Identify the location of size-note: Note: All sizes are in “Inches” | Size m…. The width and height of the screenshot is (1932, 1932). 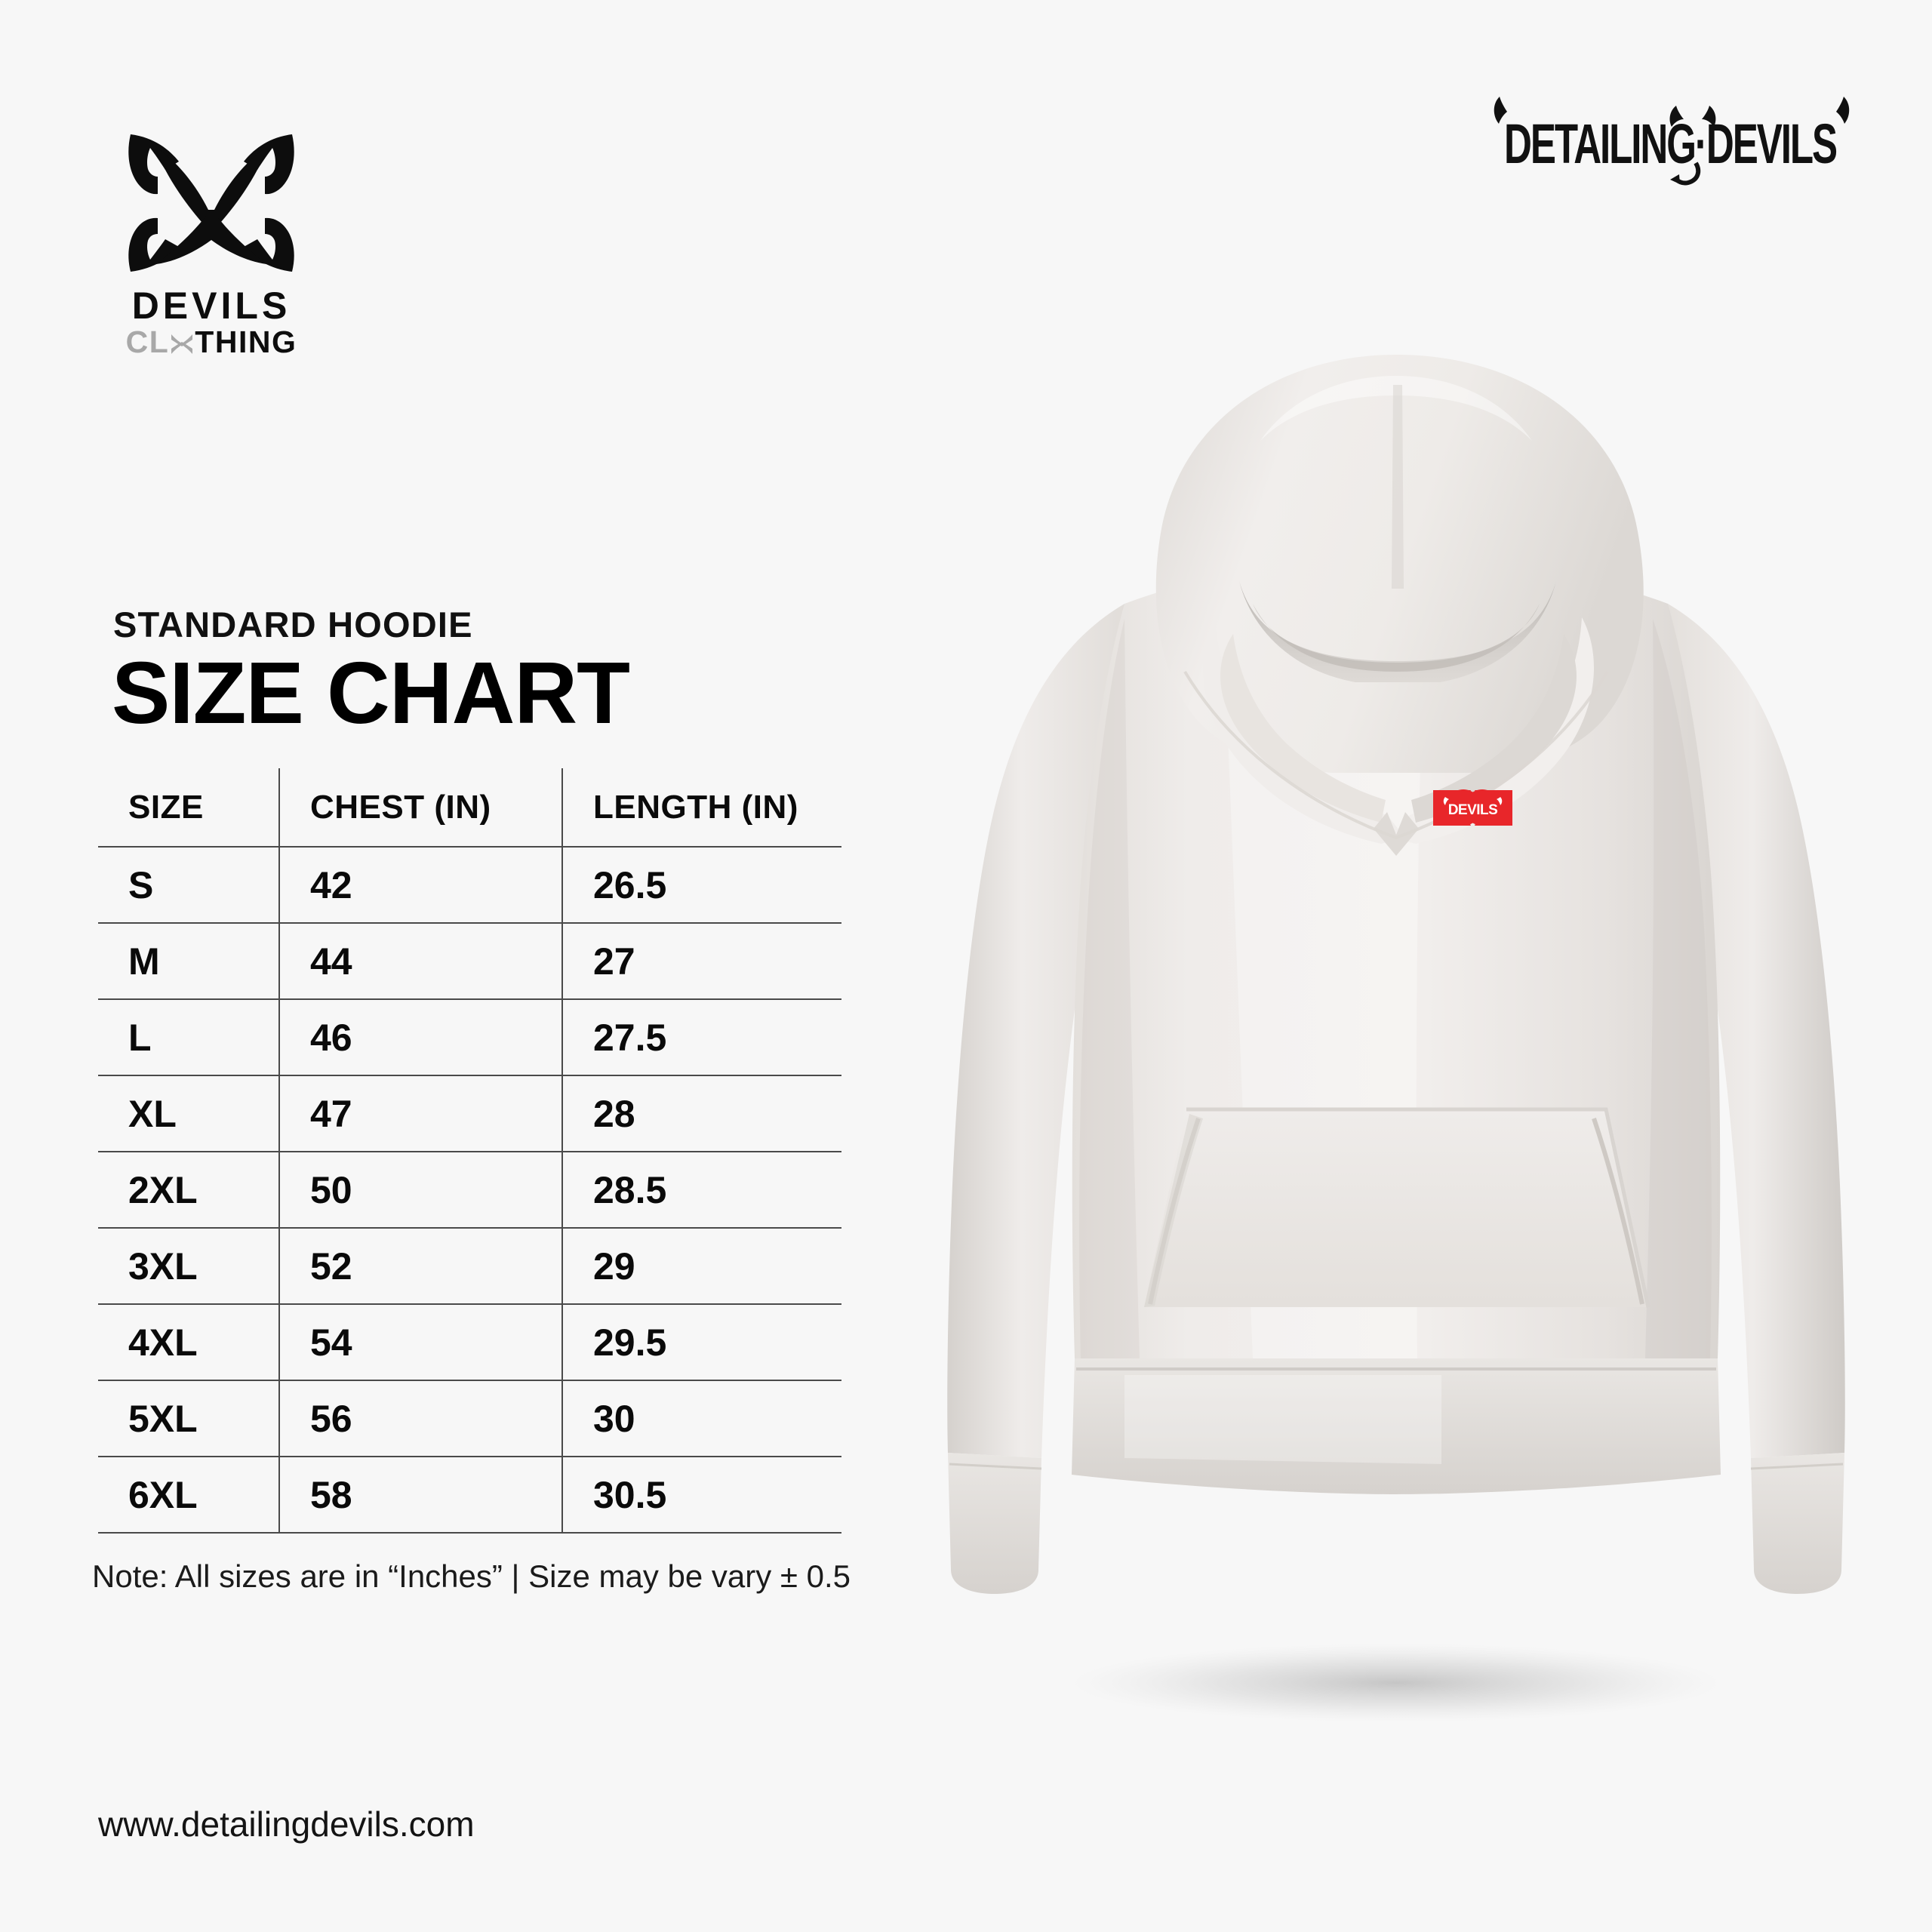
(471, 1576).